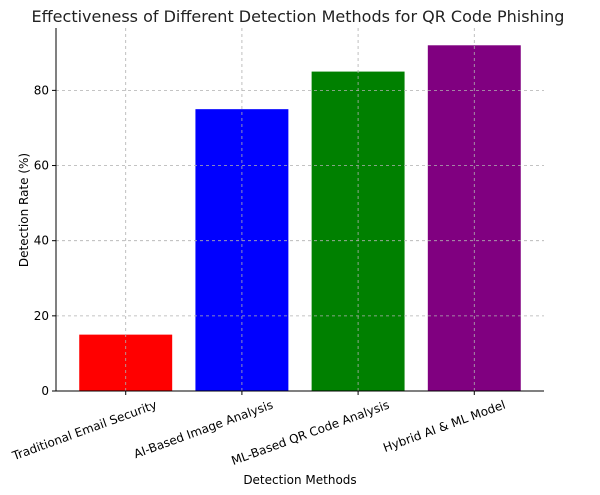  Describe the element at coordinates (45, 391) in the screenshot. I see `y-tick-label-0: 0` at that location.